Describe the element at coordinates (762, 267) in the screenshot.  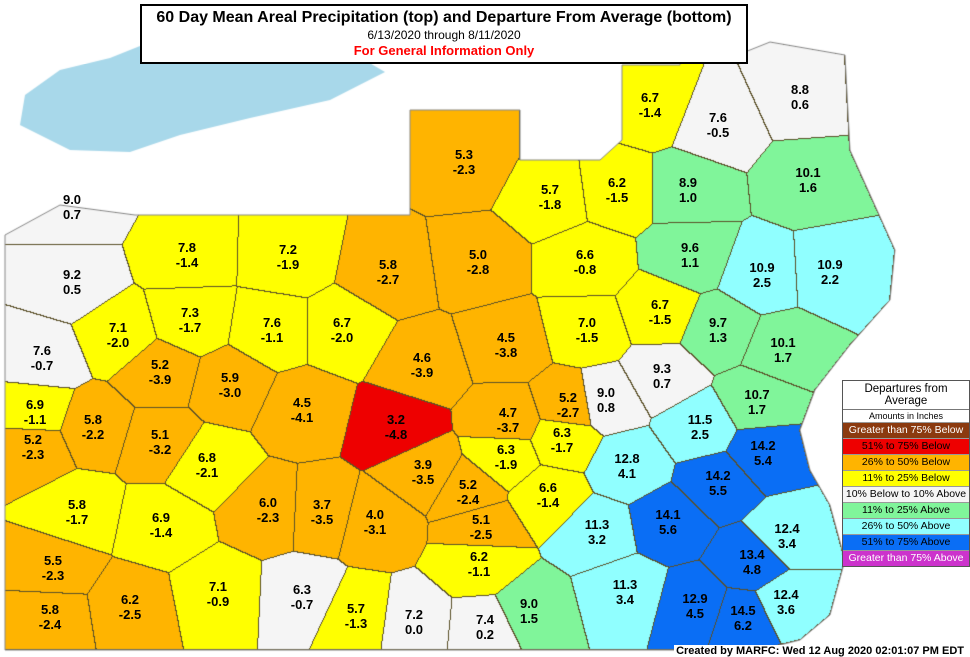
I see `precip-value: 10.9` at that location.